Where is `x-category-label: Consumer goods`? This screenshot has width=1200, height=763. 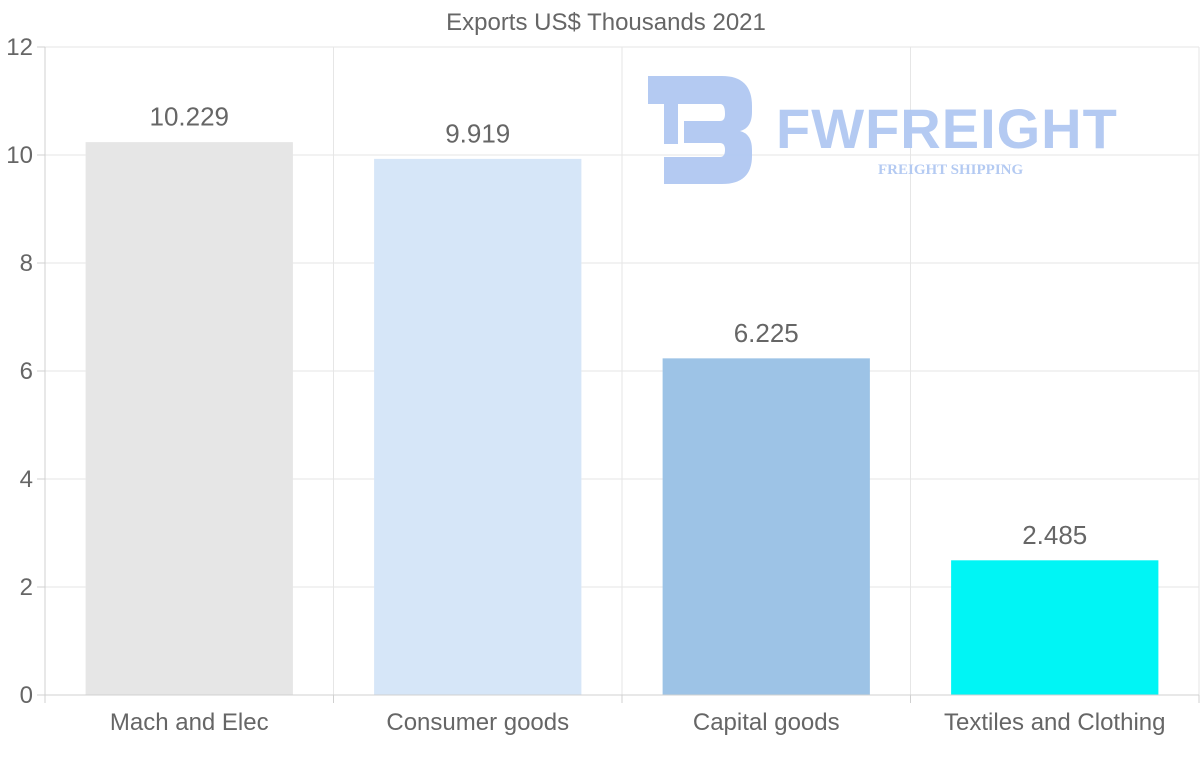 x-category-label: Consumer goods is located at coordinates (477, 722).